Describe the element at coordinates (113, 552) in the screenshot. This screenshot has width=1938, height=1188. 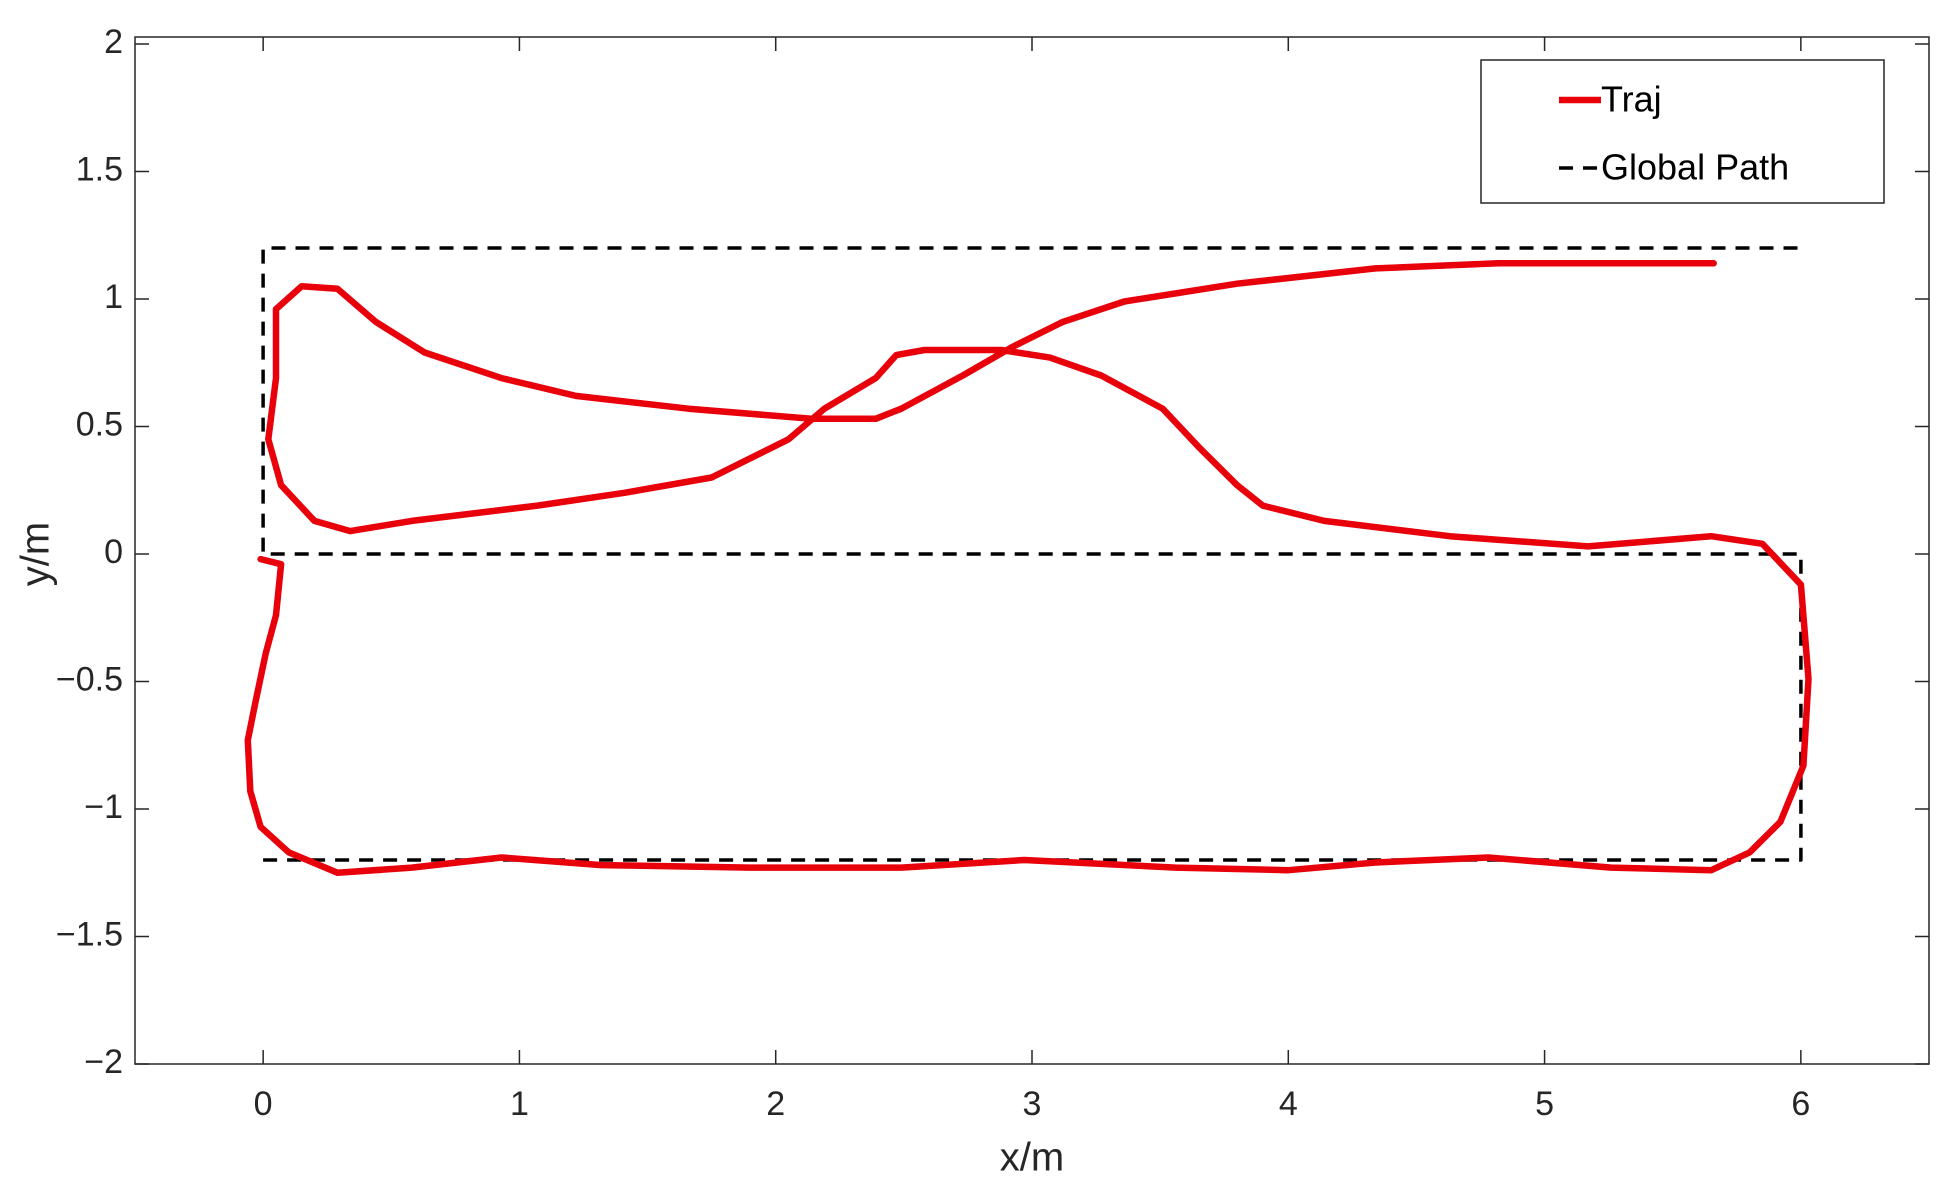
I see `y-tick-label: 0` at that location.